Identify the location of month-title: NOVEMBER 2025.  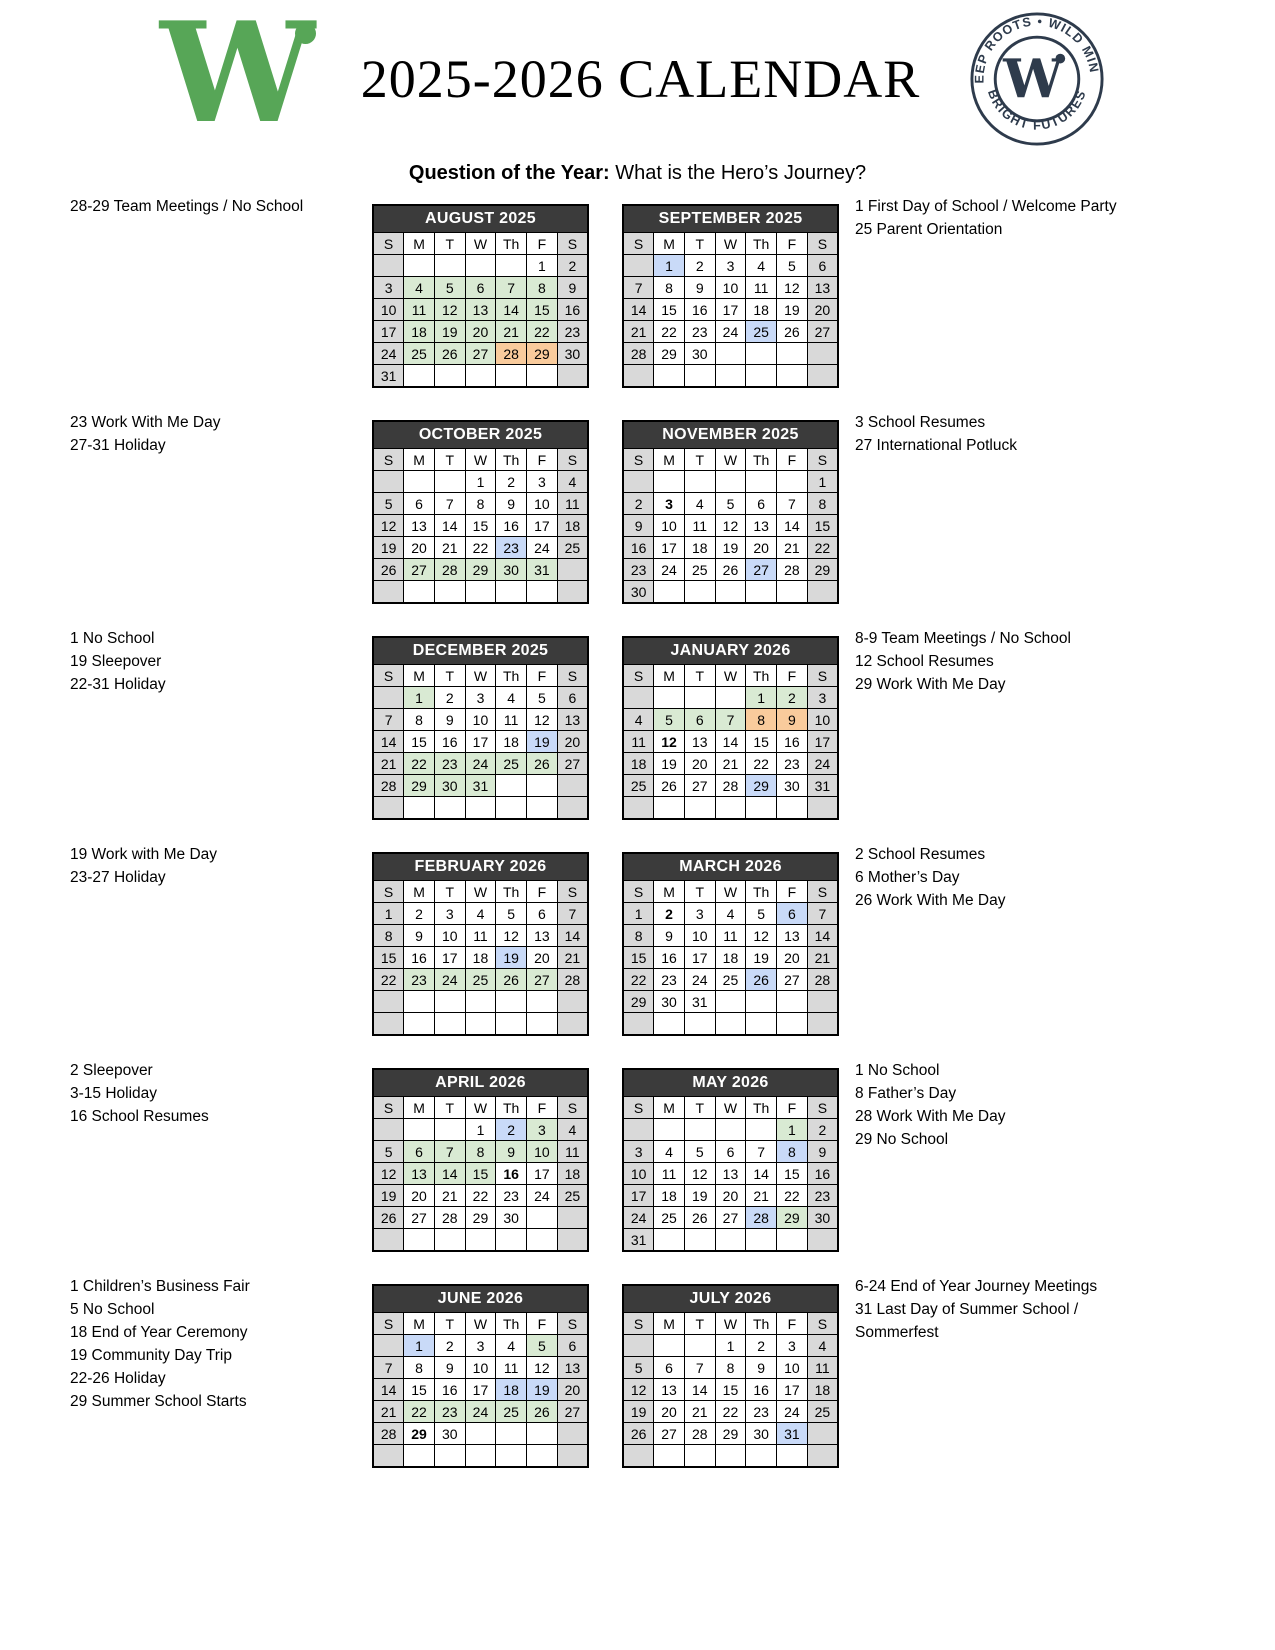
(730, 434).